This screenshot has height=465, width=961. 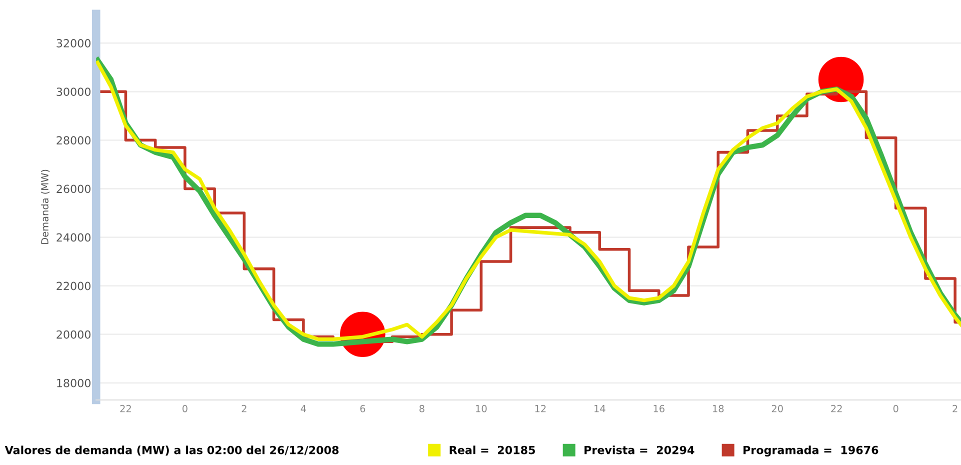 What do you see at coordinates (481, 408) in the screenshot?
I see `x-tick-label: 10` at bounding box center [481, 408].